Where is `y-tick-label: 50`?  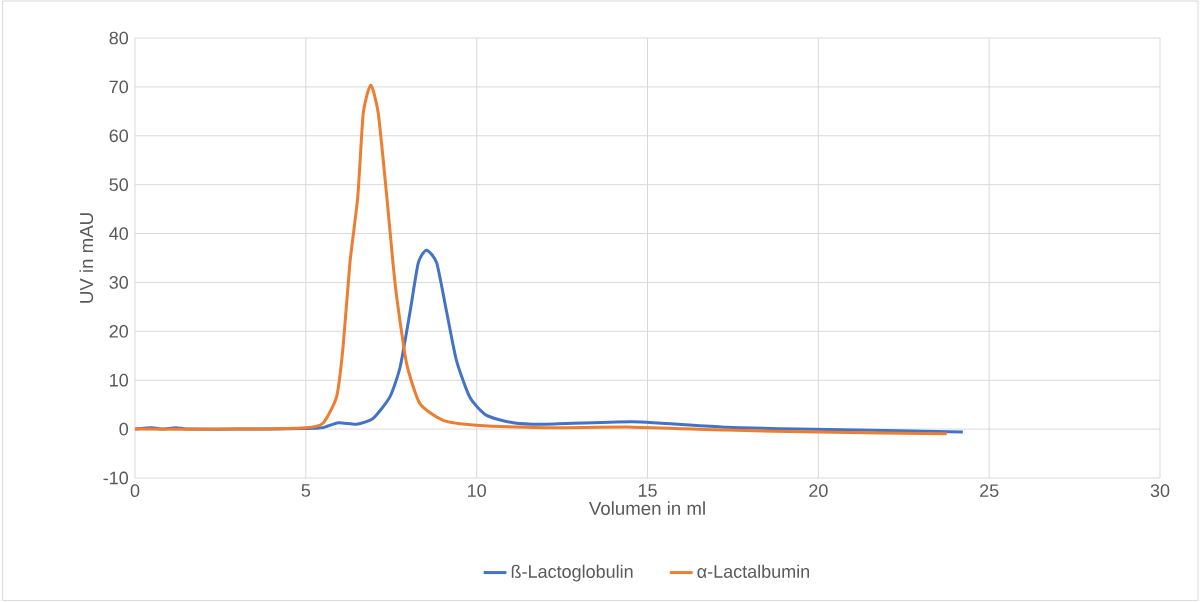
y-tick-label: 50 is located at coordinates (119, 185).